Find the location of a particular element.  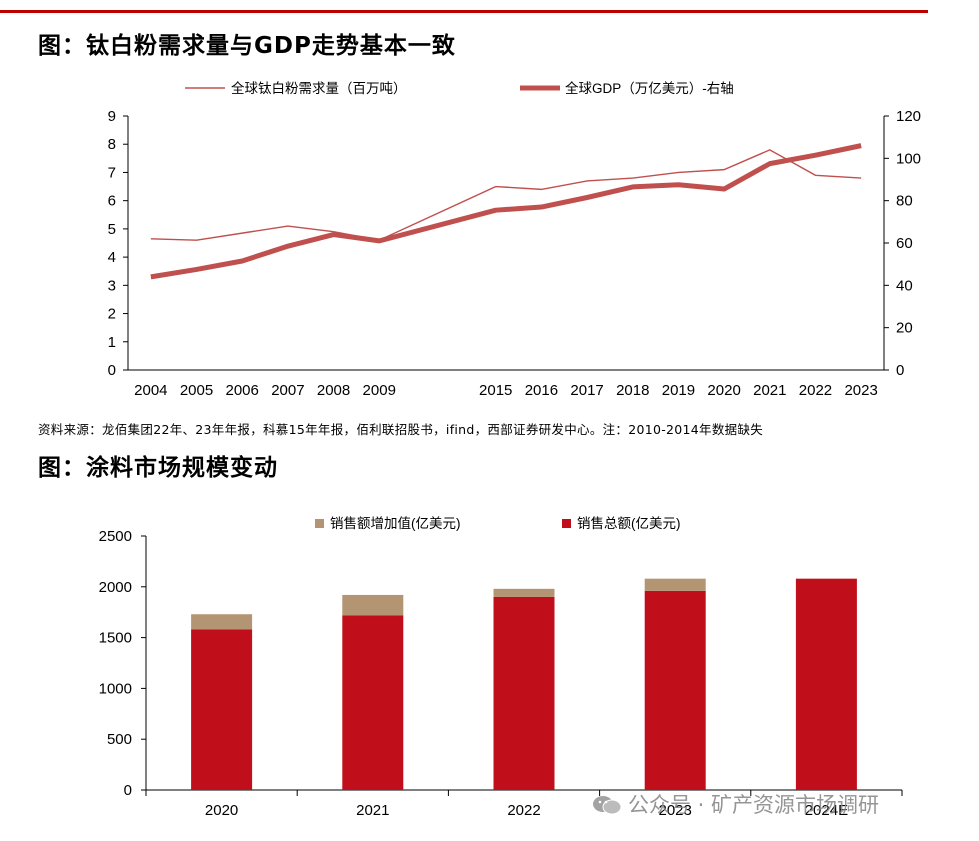

y-tick-label: 2500 is located at coordinates (115, 536).